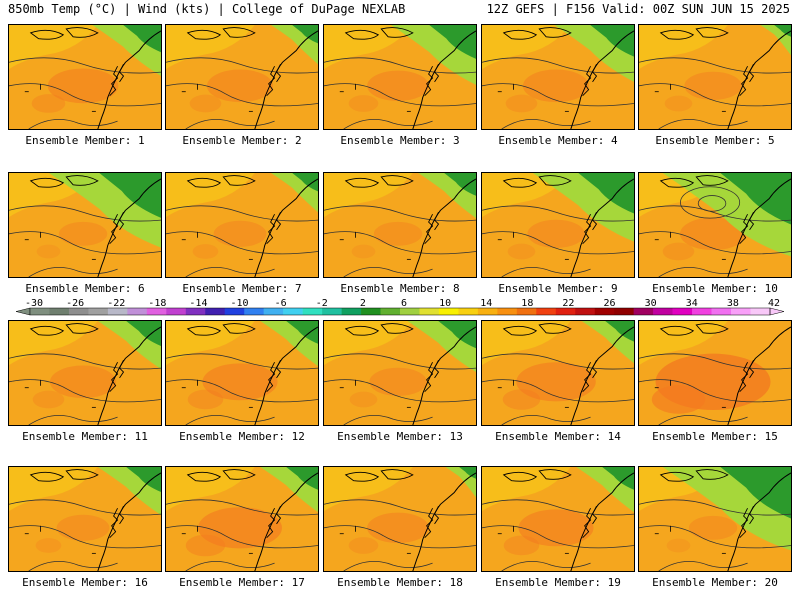 The width and height of the screenshot is (800, 600). Describe the element at coordinates (651, 303) in the screenshot. I see `colorbar-tick-label: 30` at that location.